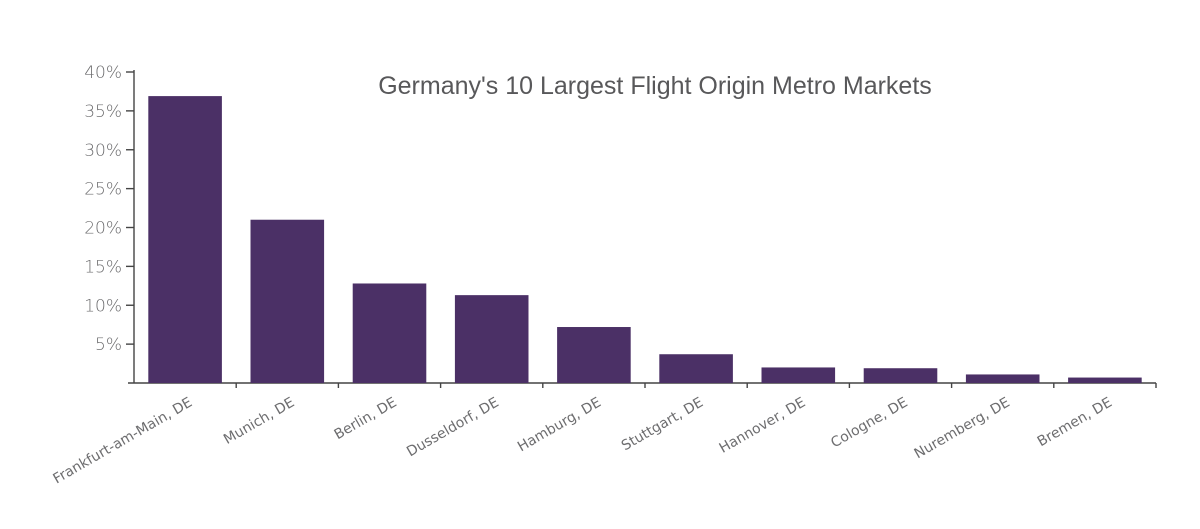  Describe the element at coordinates (763, 426) in the screenshot. I see `x-tick-label: Hannover, DE` at that location.